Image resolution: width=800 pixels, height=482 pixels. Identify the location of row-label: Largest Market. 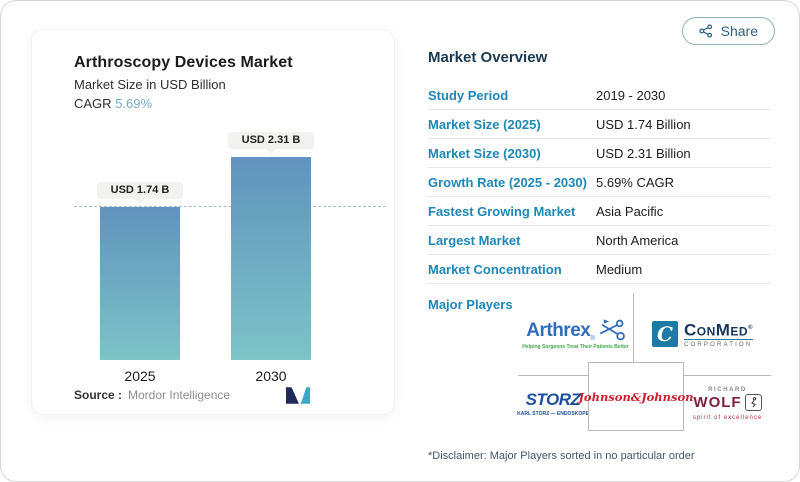
(474, 240).